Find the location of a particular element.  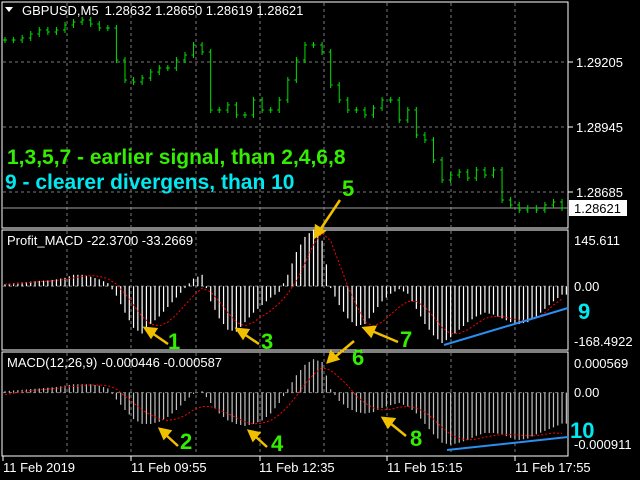

arrow-3-head is located at coordinates (242, 334).